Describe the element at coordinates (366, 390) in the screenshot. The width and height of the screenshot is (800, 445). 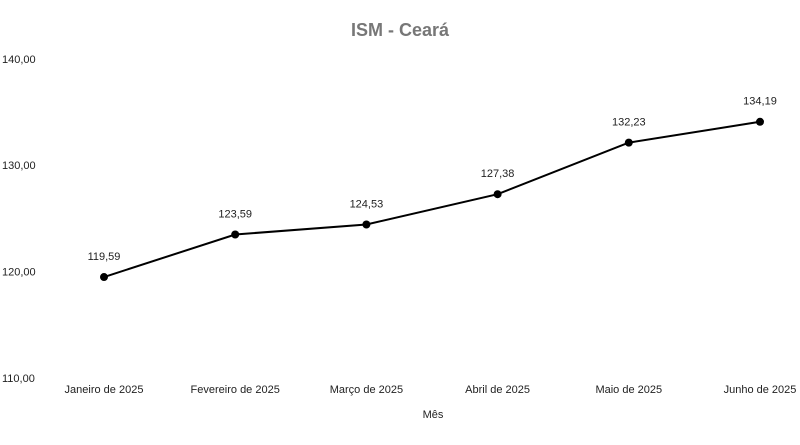
I see `x-tick-label: Março de 2025` at that location.